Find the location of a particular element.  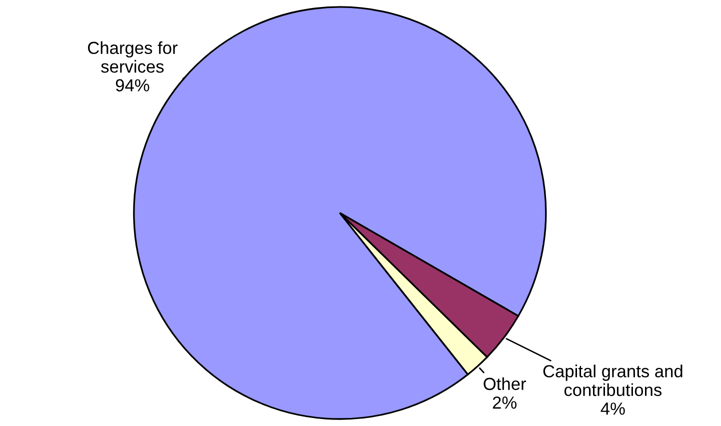

slice-label: Other 2% is located at coordinates (505, 393).